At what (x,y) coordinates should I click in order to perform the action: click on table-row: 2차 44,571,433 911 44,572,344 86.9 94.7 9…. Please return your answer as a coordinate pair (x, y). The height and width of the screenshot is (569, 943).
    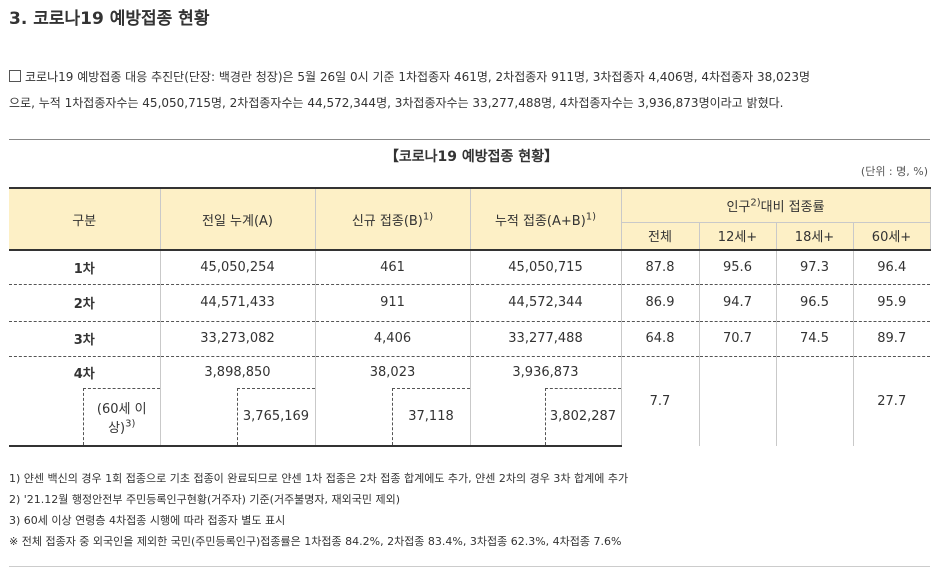
    Looking at the image, I should click on (469, 303).